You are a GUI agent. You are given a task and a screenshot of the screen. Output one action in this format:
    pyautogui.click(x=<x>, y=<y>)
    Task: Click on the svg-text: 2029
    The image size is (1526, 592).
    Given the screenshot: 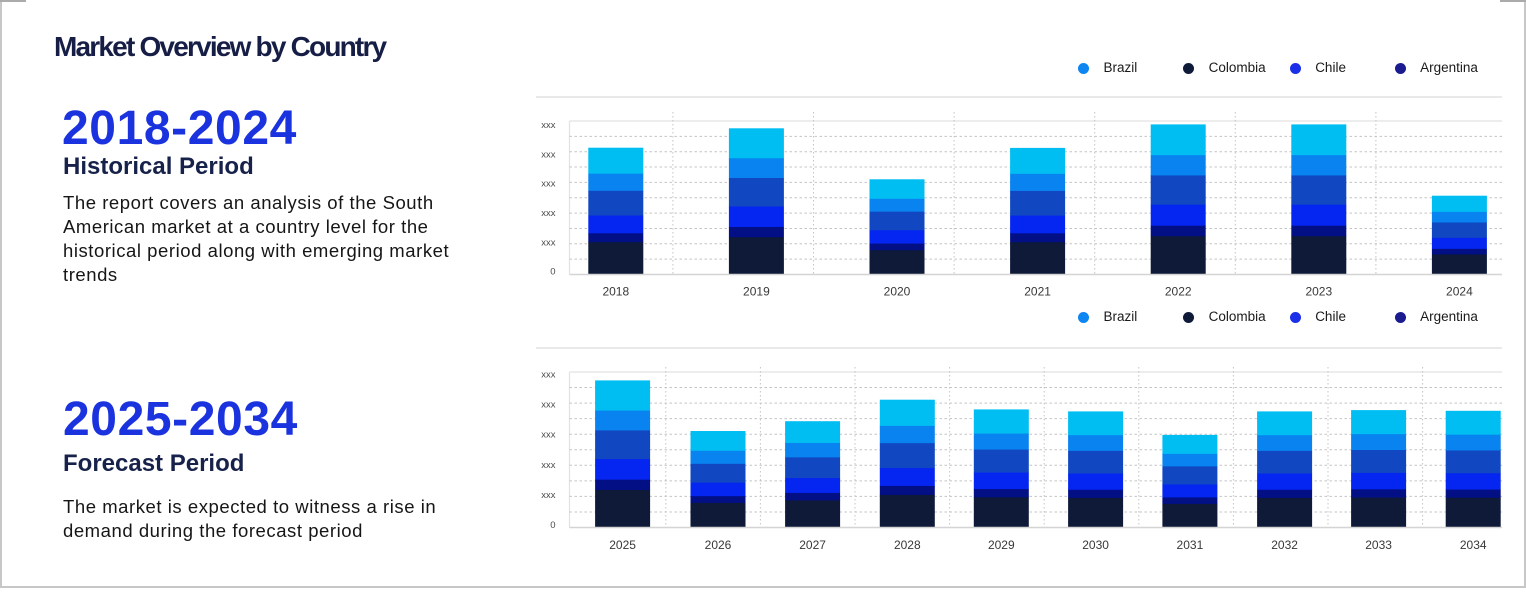 What is the action you would take?
    pyautogui.click(x=1001, y=545)
    